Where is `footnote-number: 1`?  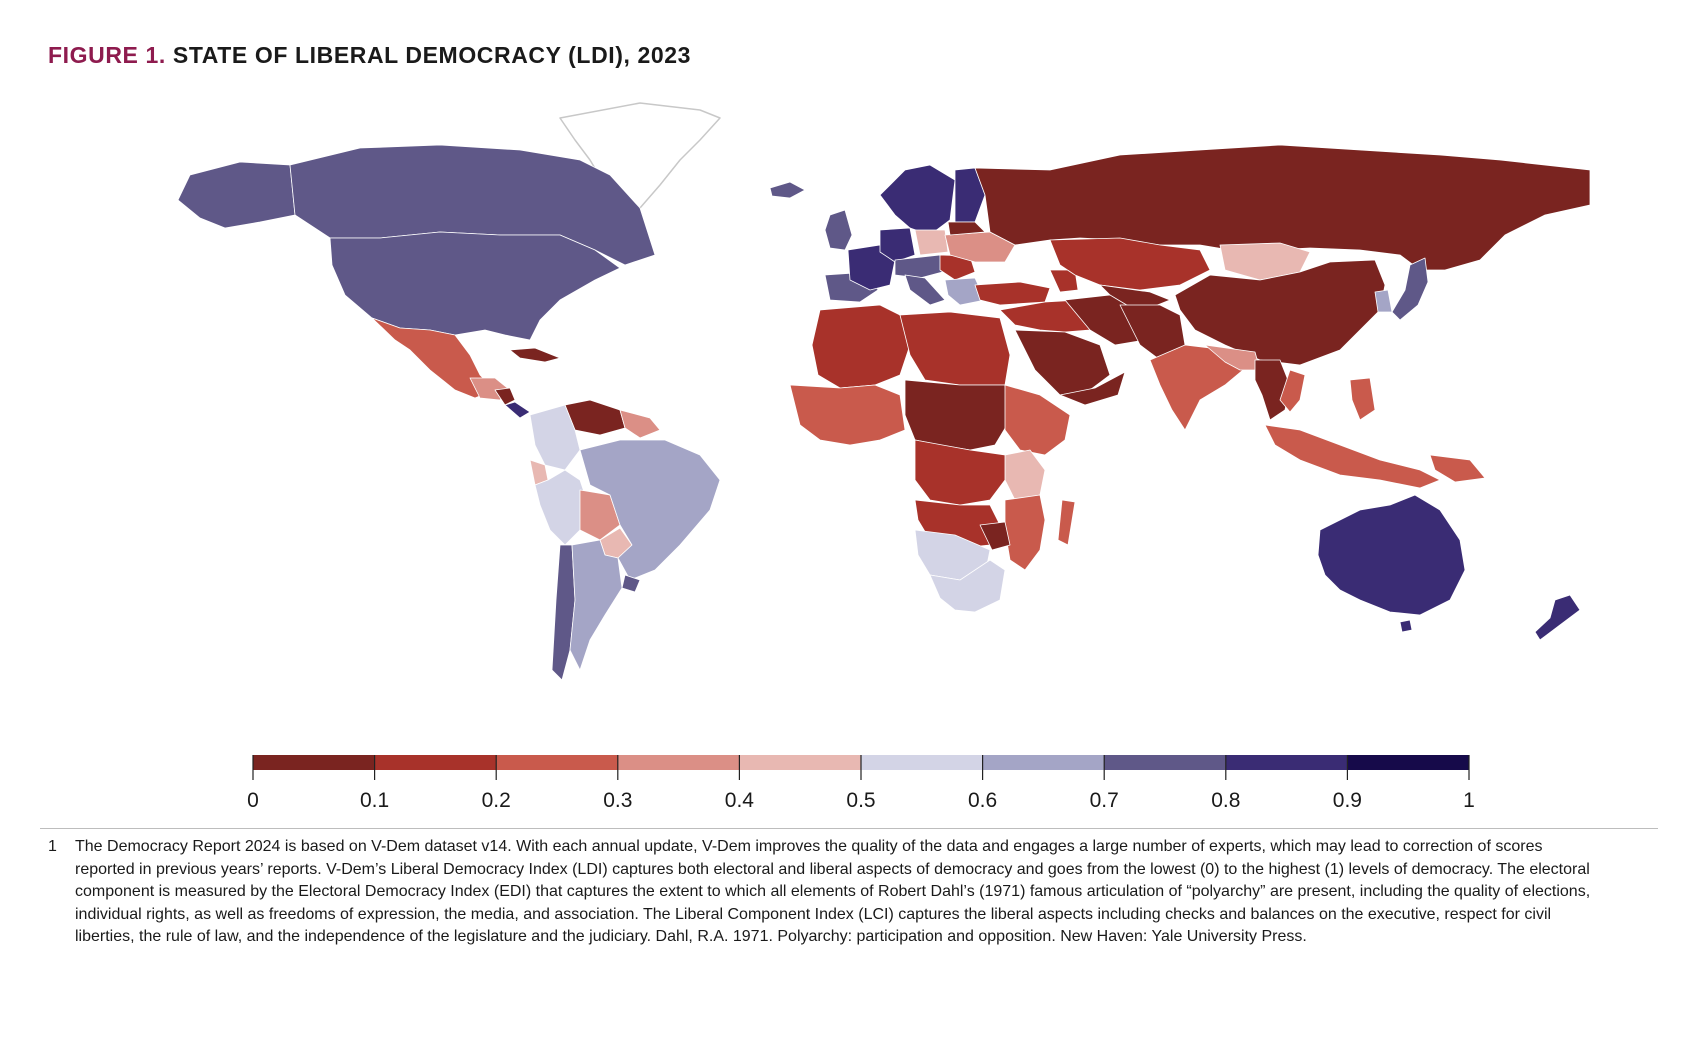 footnote-number: 1 is located at coordinates (52, 846).